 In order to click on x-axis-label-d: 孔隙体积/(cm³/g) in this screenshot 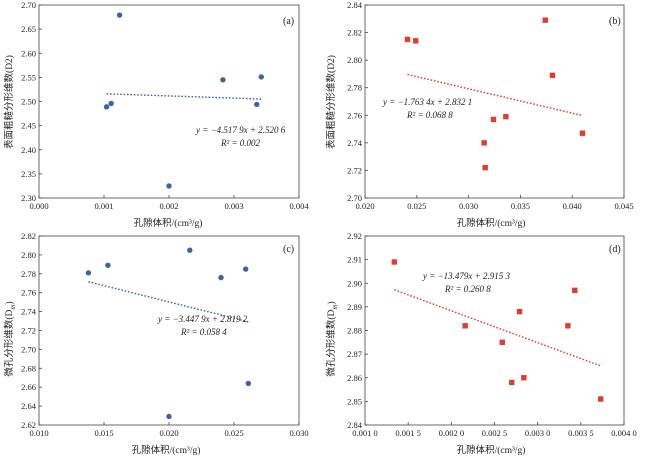, I will do `click(491, 450)`.